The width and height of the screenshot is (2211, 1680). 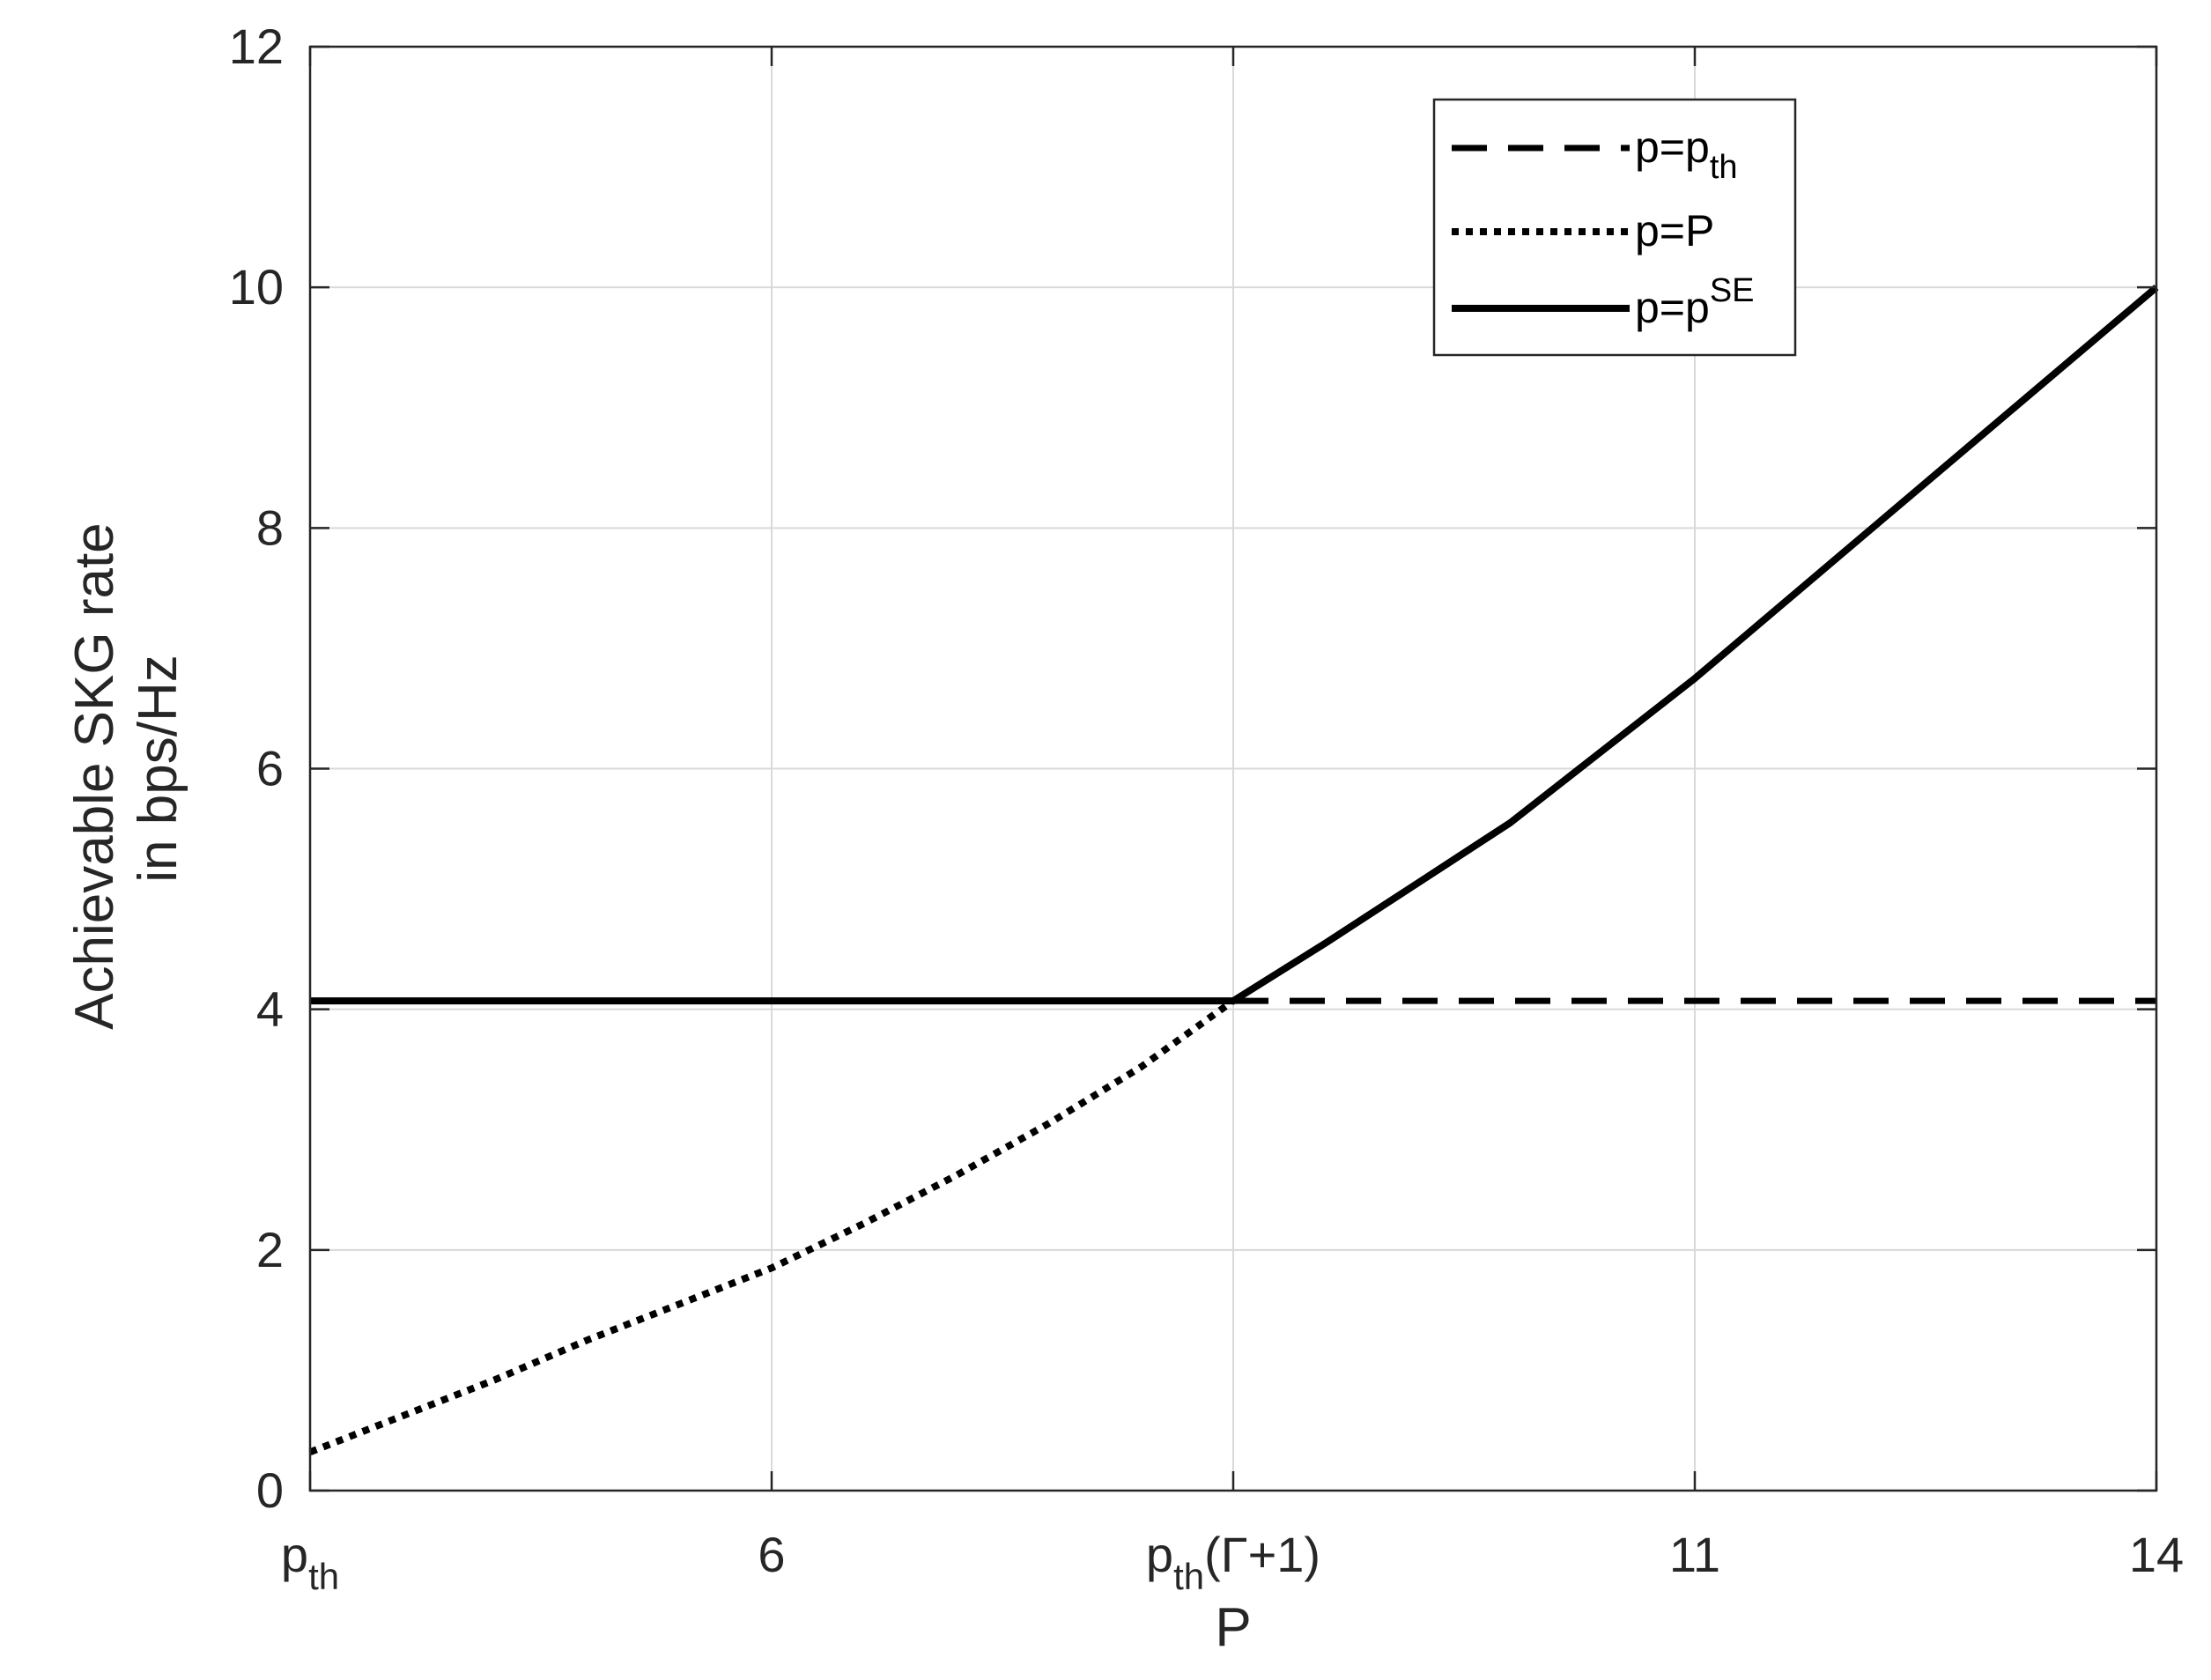 What do you see at coordinates (270, 768) in the screenshot?
I see `y-tick-label: 6` at bounding box center [270, 768].